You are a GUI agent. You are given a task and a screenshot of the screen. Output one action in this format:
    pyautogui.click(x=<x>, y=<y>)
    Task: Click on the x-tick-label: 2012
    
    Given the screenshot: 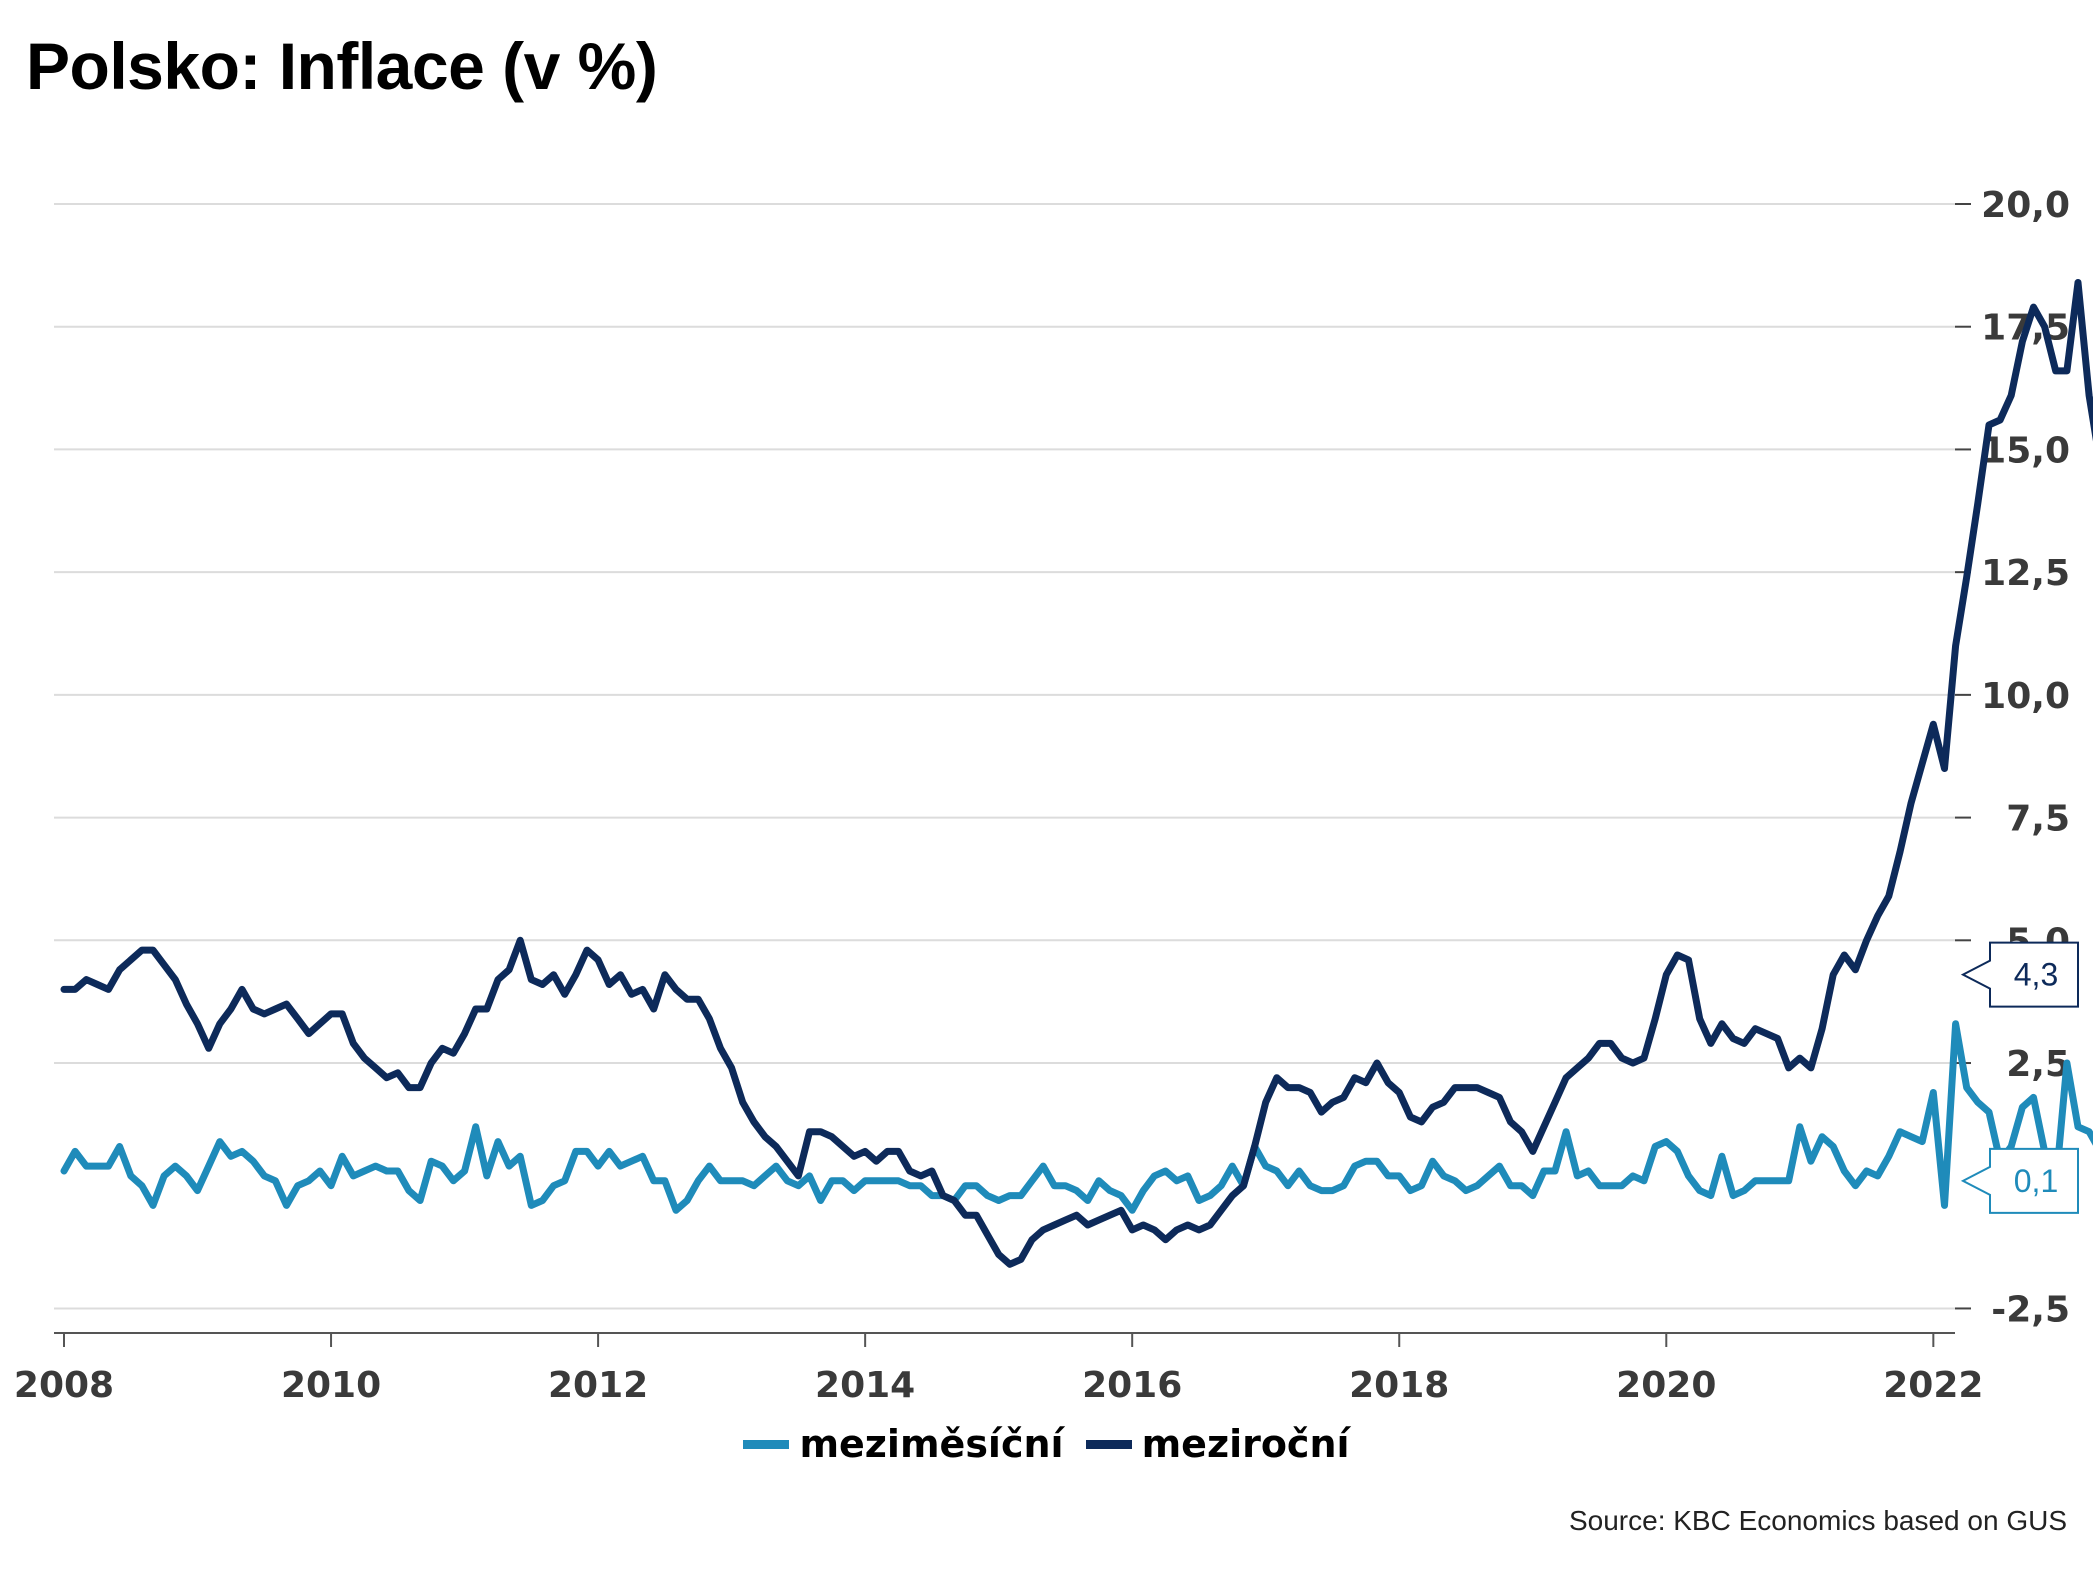 What is the action you would take?
    pyautogui.click(x=598, y=1385)
    